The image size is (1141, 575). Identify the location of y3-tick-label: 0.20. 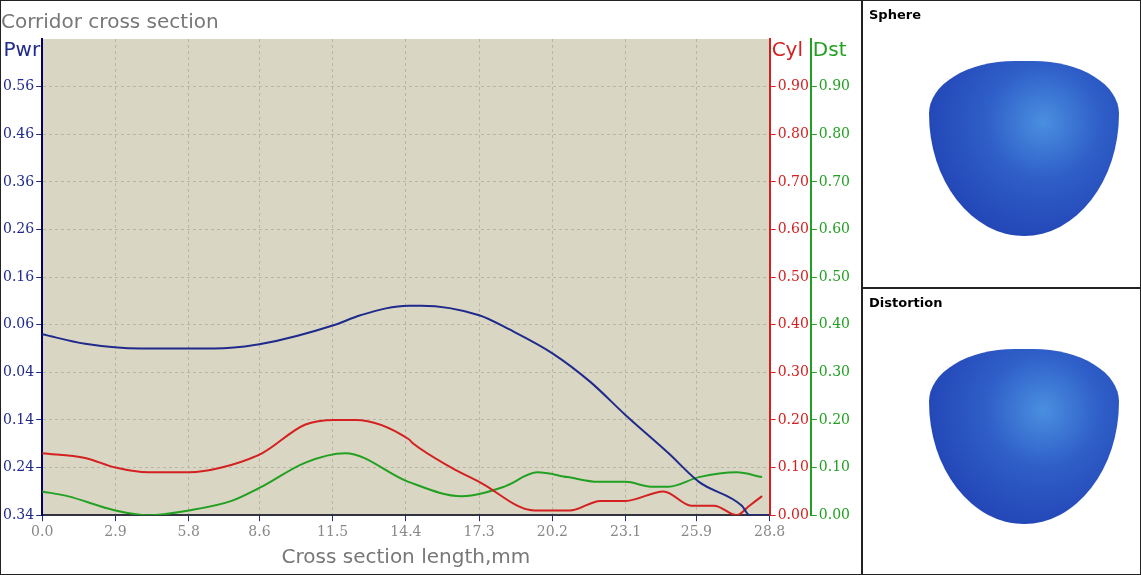
(834, 418).